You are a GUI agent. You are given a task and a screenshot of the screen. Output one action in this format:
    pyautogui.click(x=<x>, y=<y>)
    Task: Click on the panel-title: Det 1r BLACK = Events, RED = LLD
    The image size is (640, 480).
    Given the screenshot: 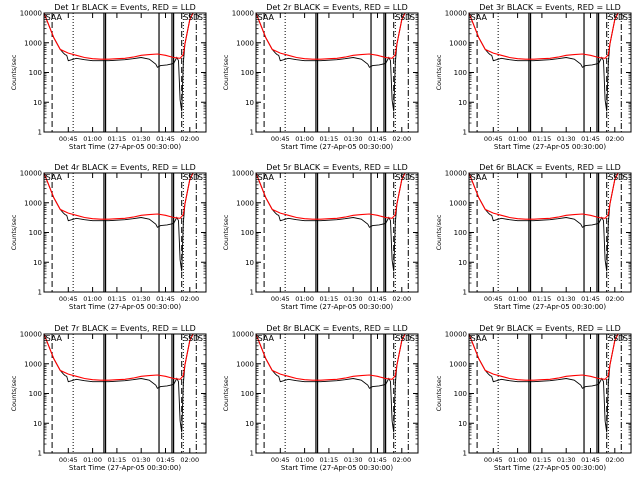 What is the action you would take?
    pyautogui.click(x=125, y=7)
    